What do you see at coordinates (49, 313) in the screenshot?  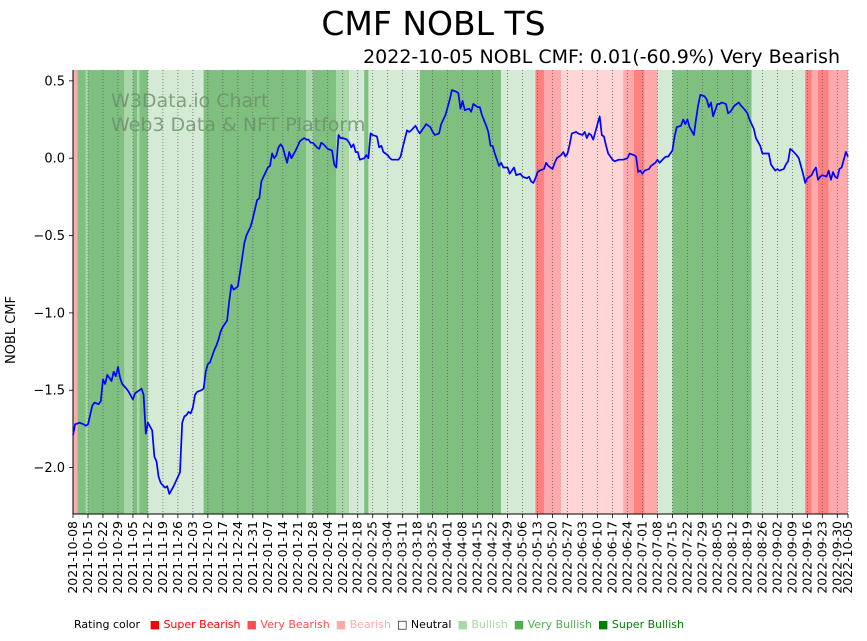 I see `y-tick-label: −1.0` at bounding box center [49, 313].